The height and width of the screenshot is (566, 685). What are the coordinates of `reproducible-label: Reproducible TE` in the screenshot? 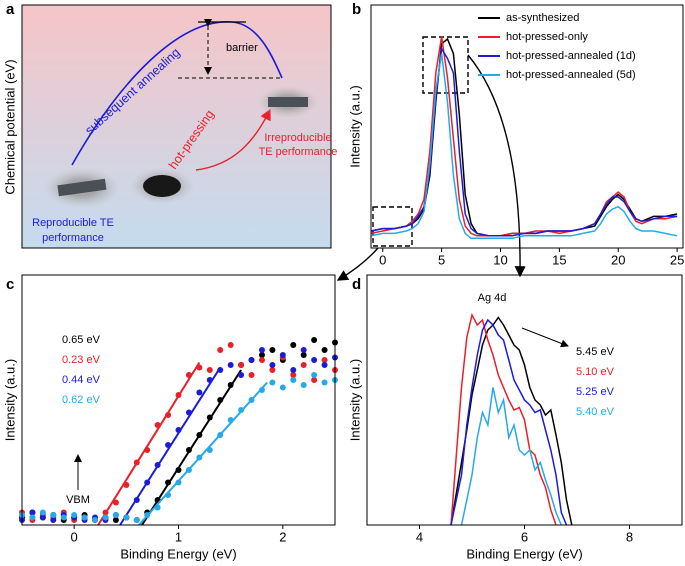 It's located at (73, 223).